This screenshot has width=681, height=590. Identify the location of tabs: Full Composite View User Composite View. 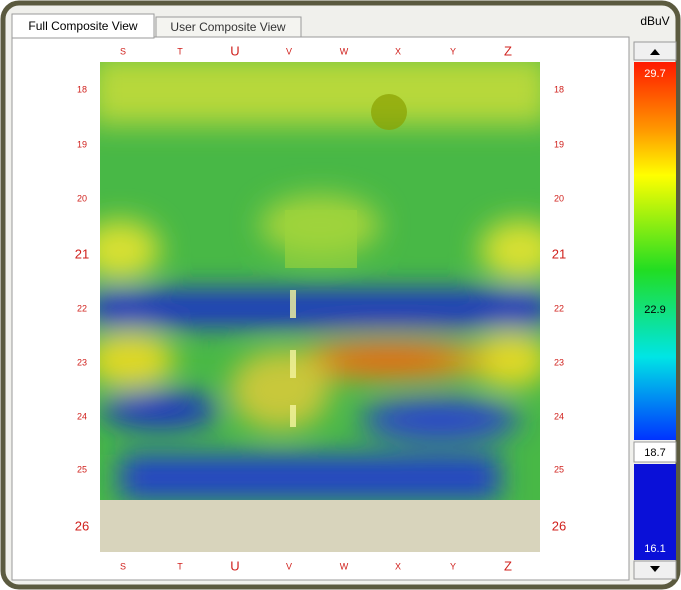
(156, 26).